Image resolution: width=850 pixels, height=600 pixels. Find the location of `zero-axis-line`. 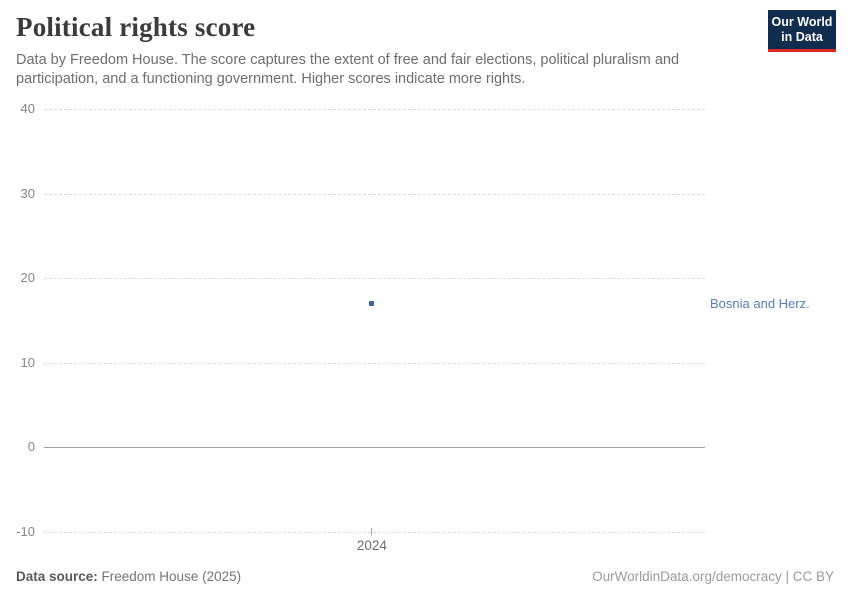

zero-axis-line is located at coordinates (374, 448).